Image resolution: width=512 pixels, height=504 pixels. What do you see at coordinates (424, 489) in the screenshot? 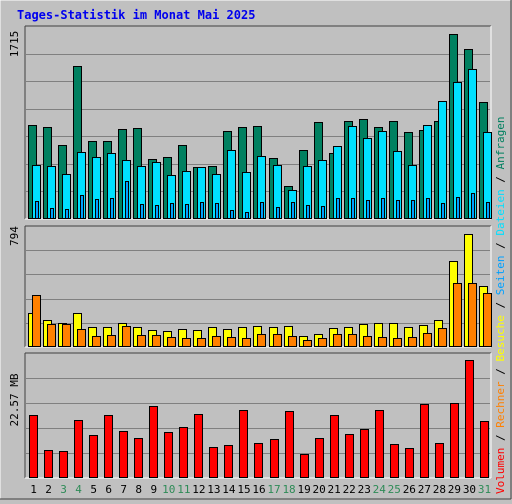
I see `day-label: 27` at bounding box center [424, 489].